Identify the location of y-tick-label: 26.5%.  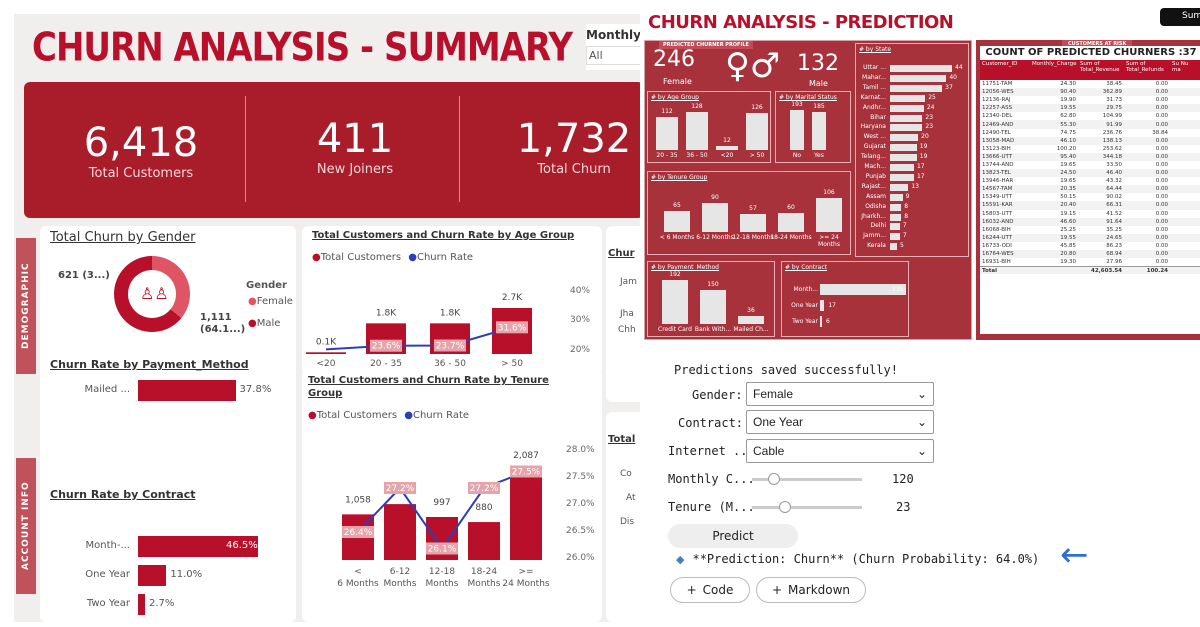
(580, 531).